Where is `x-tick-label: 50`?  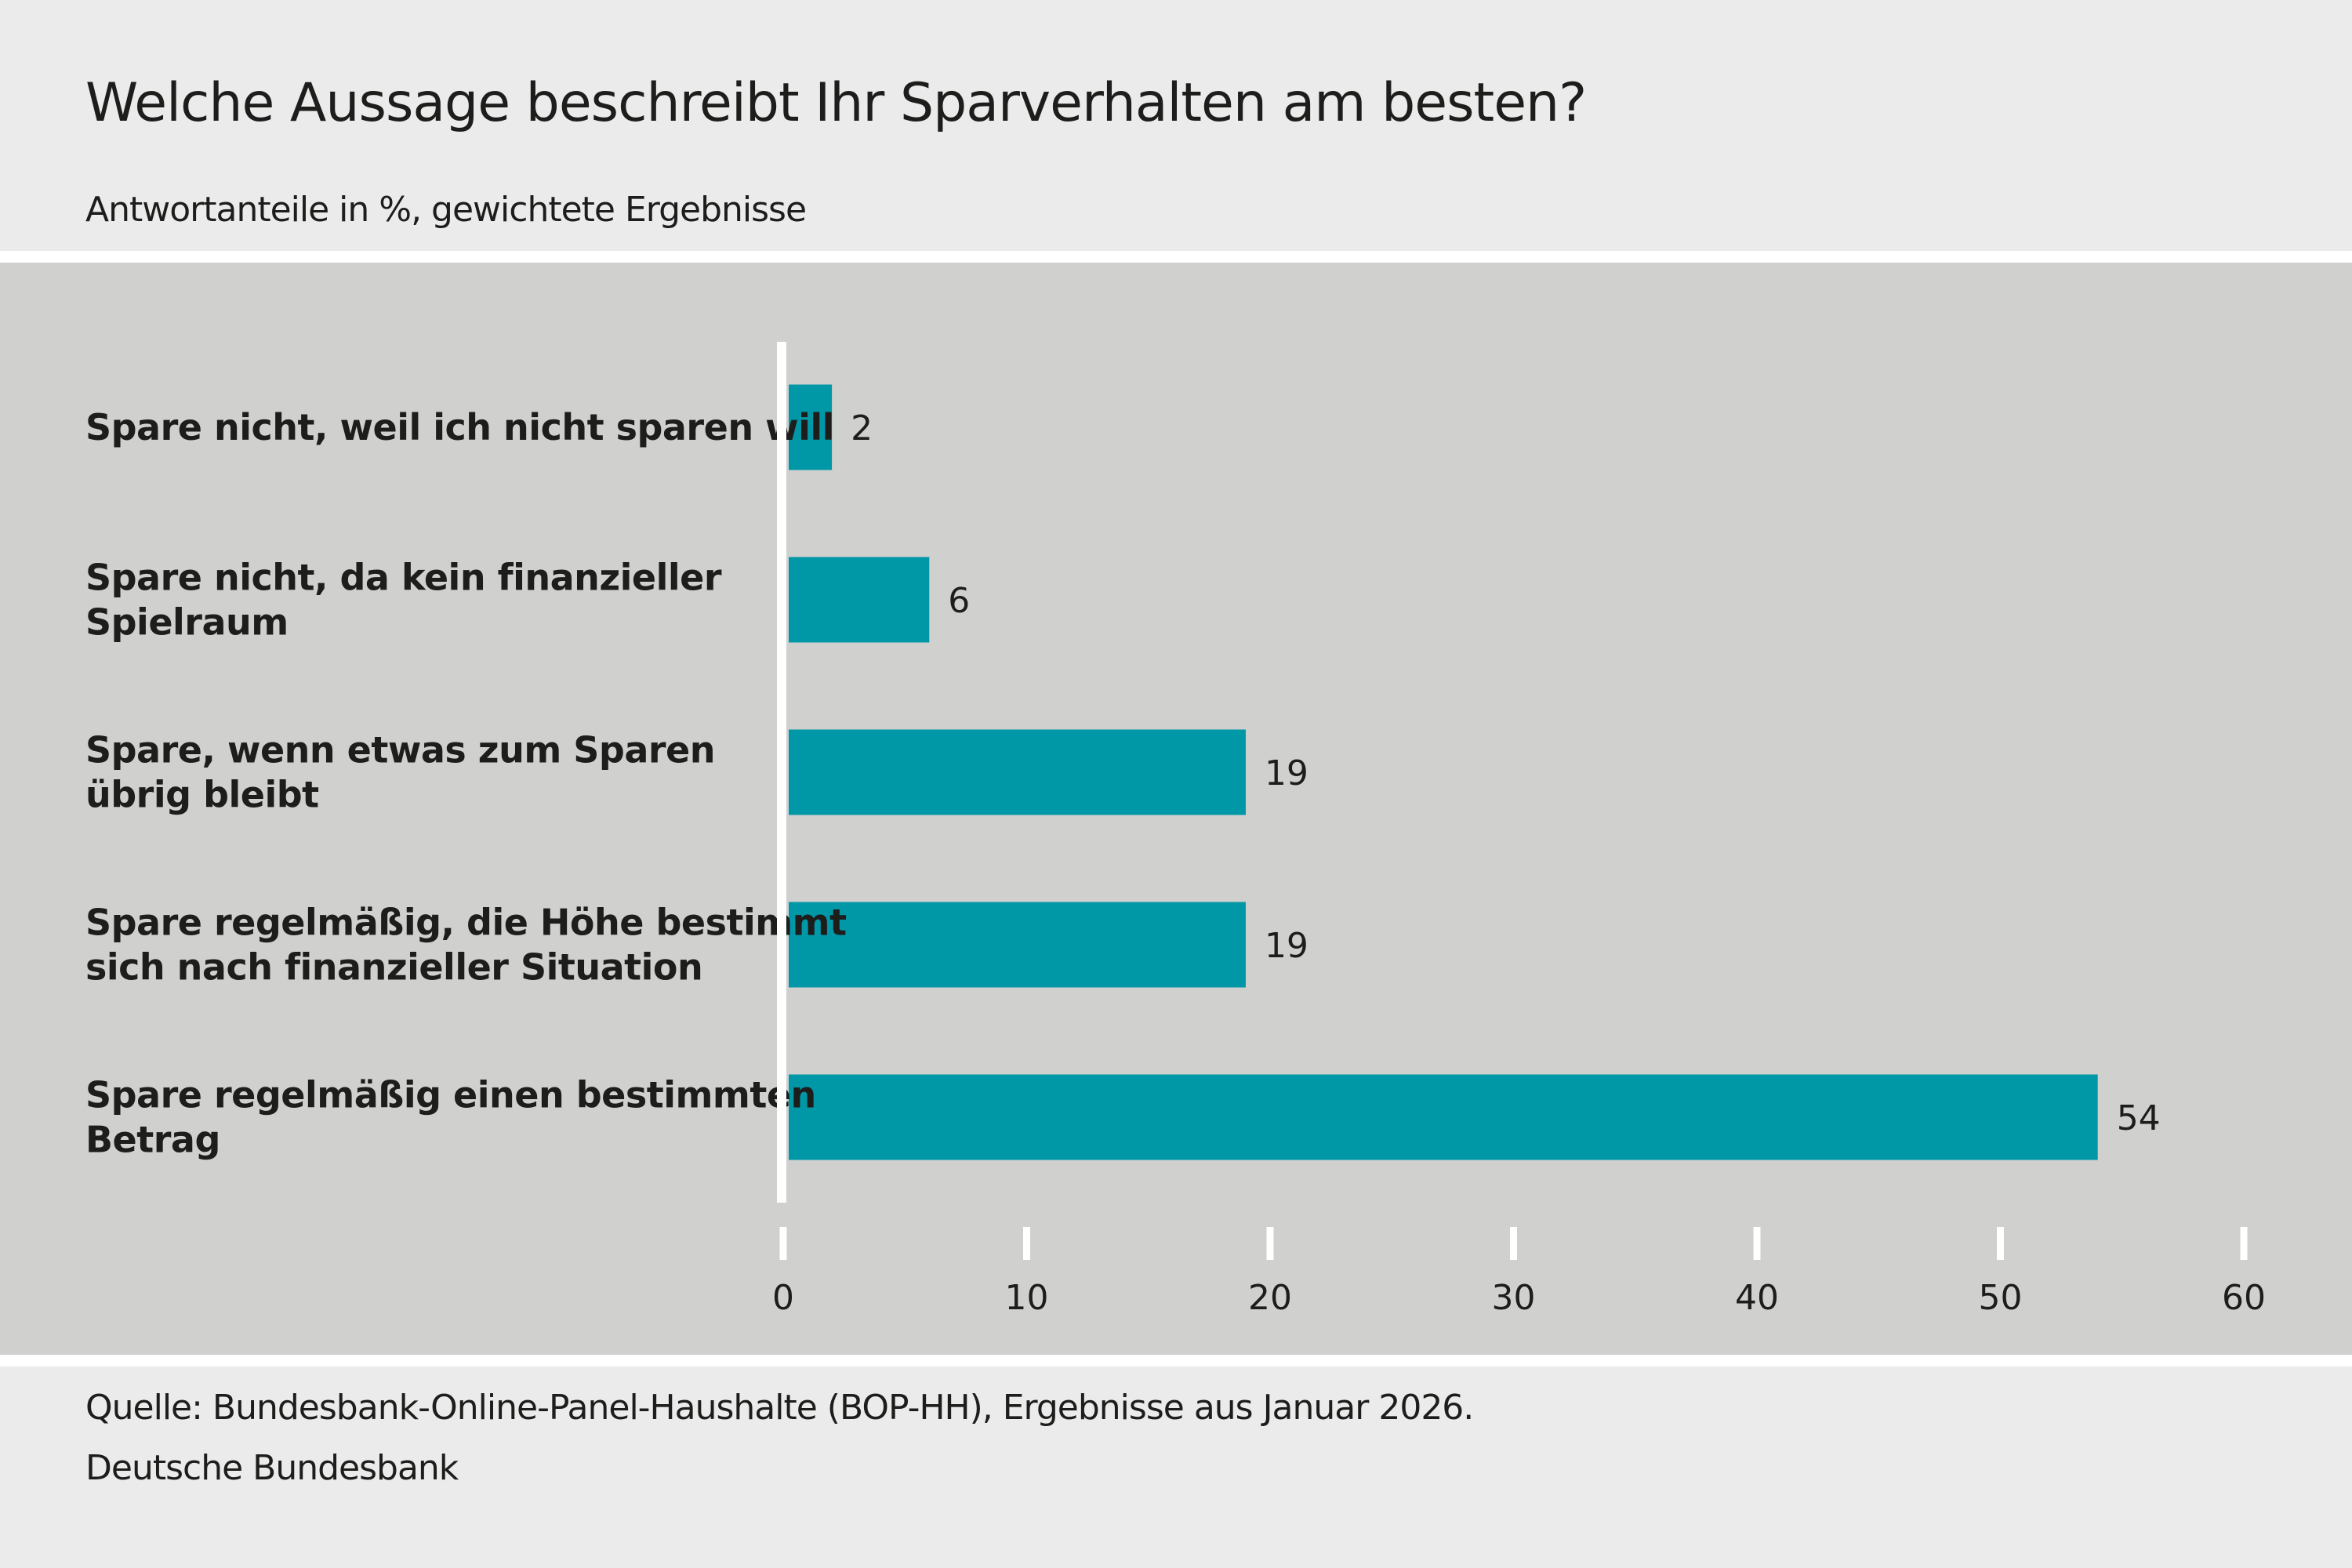
x-tick-label: 50 is located at coordinates (2001, 1298).